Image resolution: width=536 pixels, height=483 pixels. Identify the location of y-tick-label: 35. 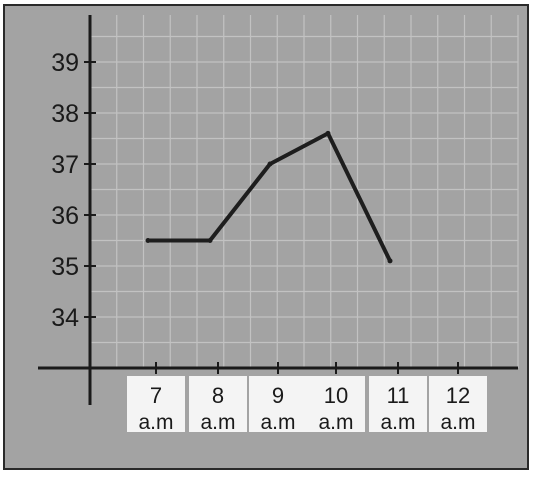
(65, 267).